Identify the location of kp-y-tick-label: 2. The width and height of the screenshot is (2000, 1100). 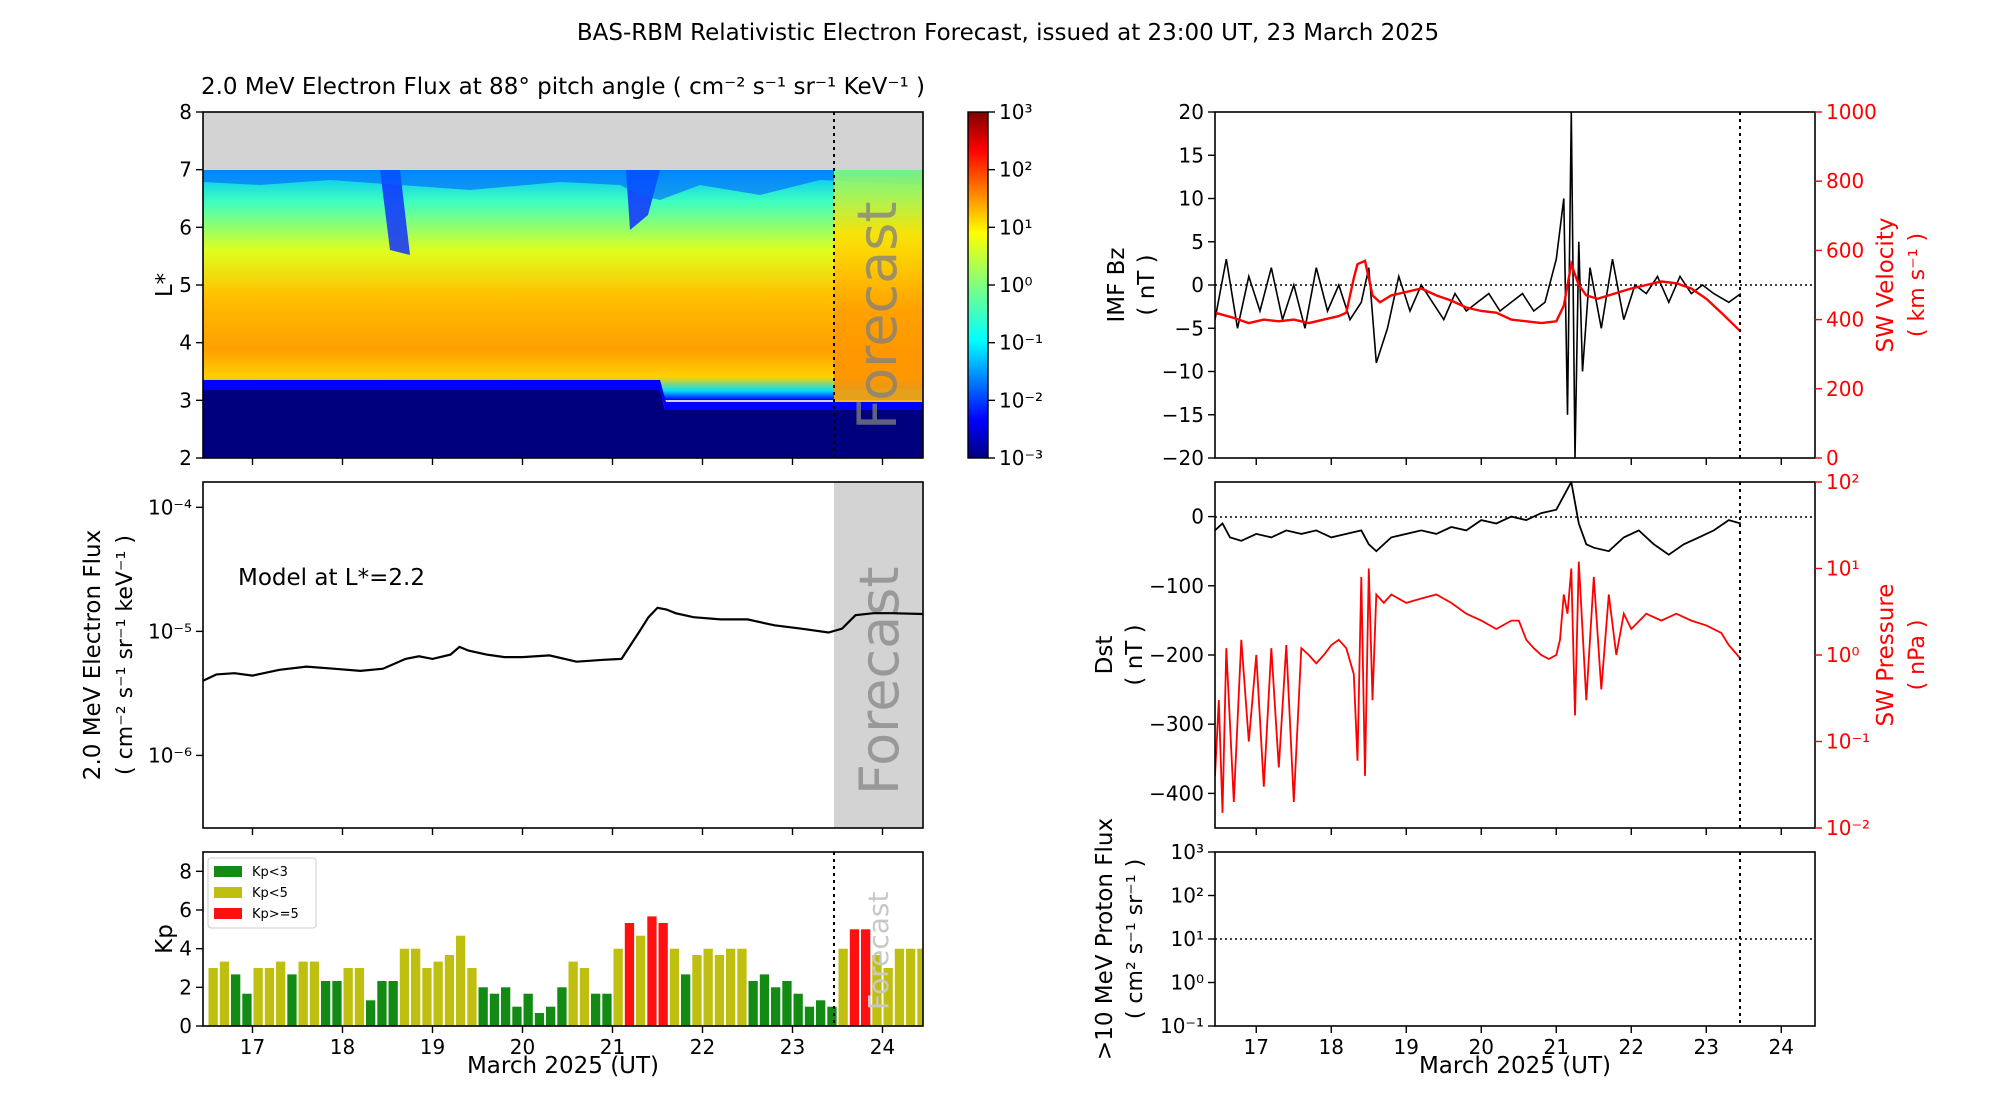
(185, 987).